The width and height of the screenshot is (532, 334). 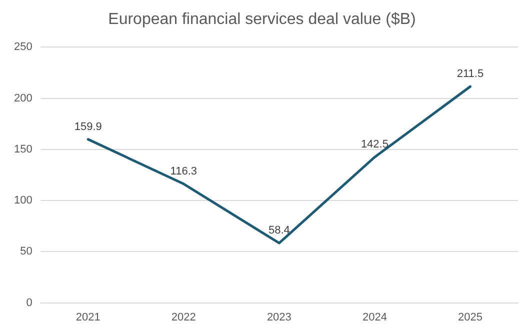 What do you see at coordinates (374, 144) in the screenshot?
I see `data-label: 142.5` at bounding box center [374, 144].